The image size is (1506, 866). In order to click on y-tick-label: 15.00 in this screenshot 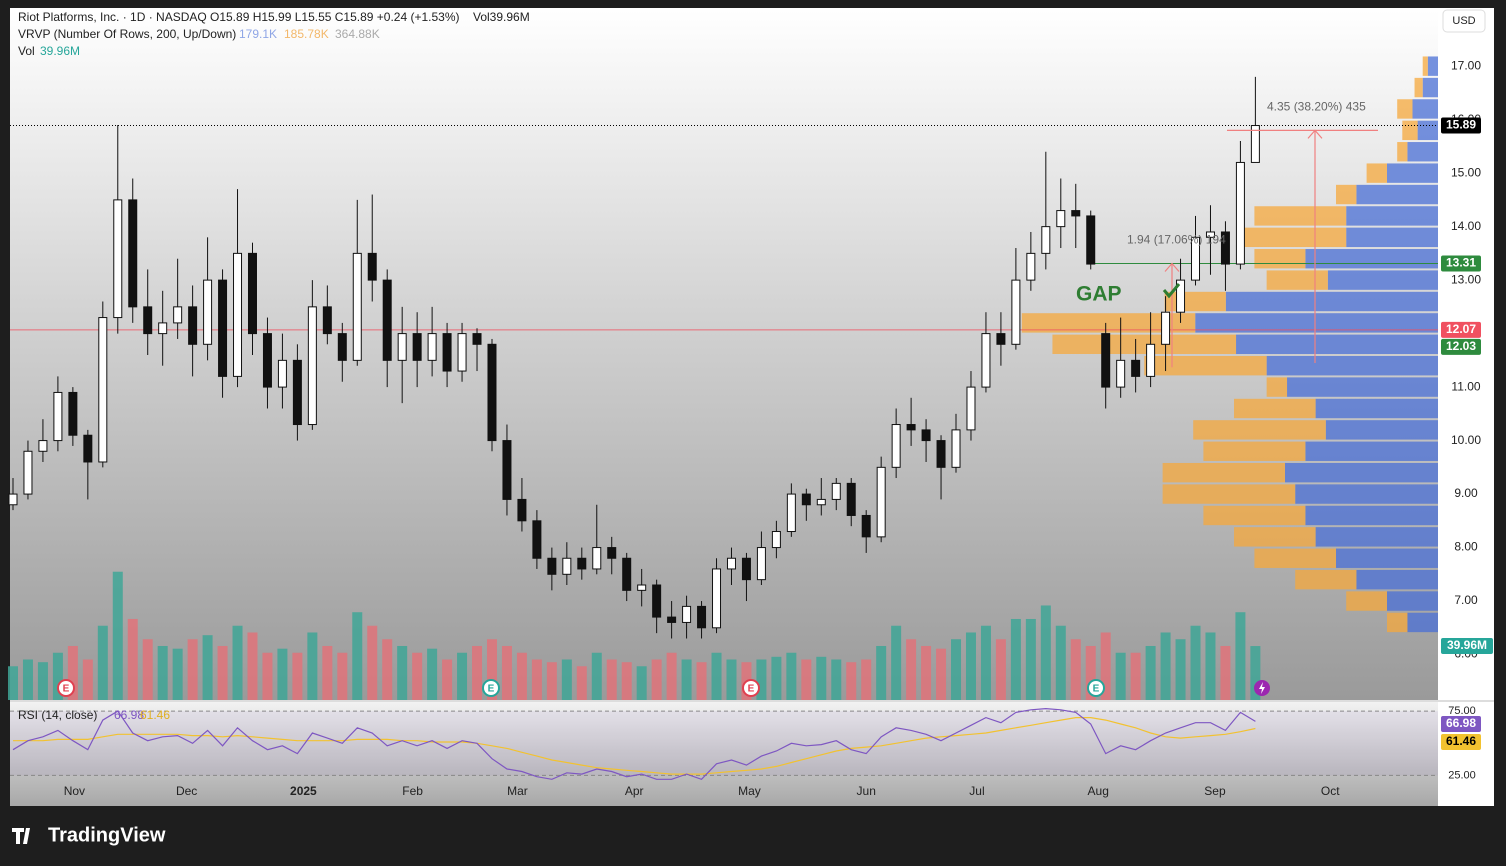, I will do `click(1466, 172)`.